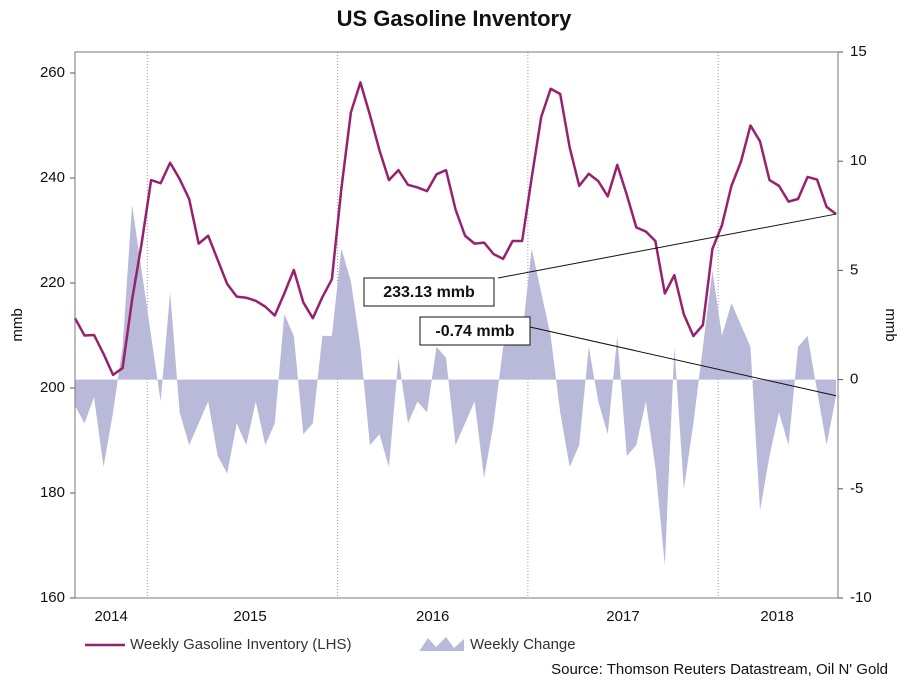  I want to click on y2-axis-label: mmb, so click(890, 324).